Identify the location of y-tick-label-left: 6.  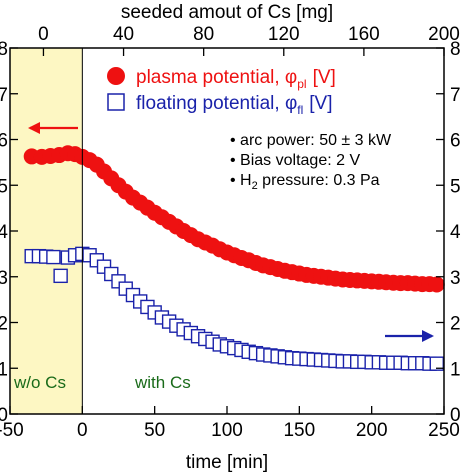
(4, 141).